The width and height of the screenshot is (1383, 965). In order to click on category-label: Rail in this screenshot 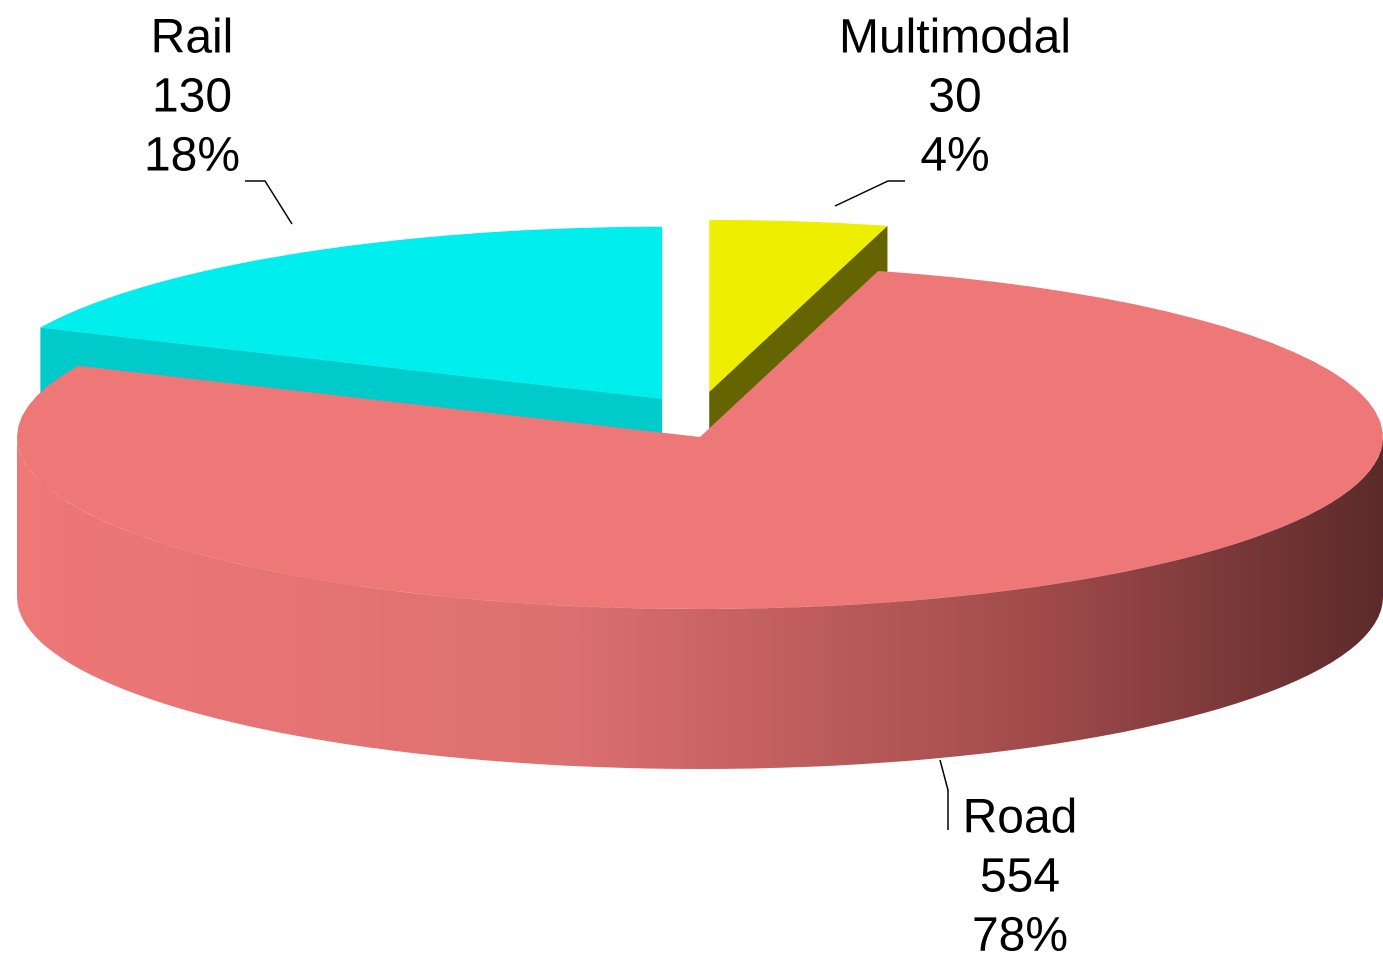, I will do `click(192, 37)`.